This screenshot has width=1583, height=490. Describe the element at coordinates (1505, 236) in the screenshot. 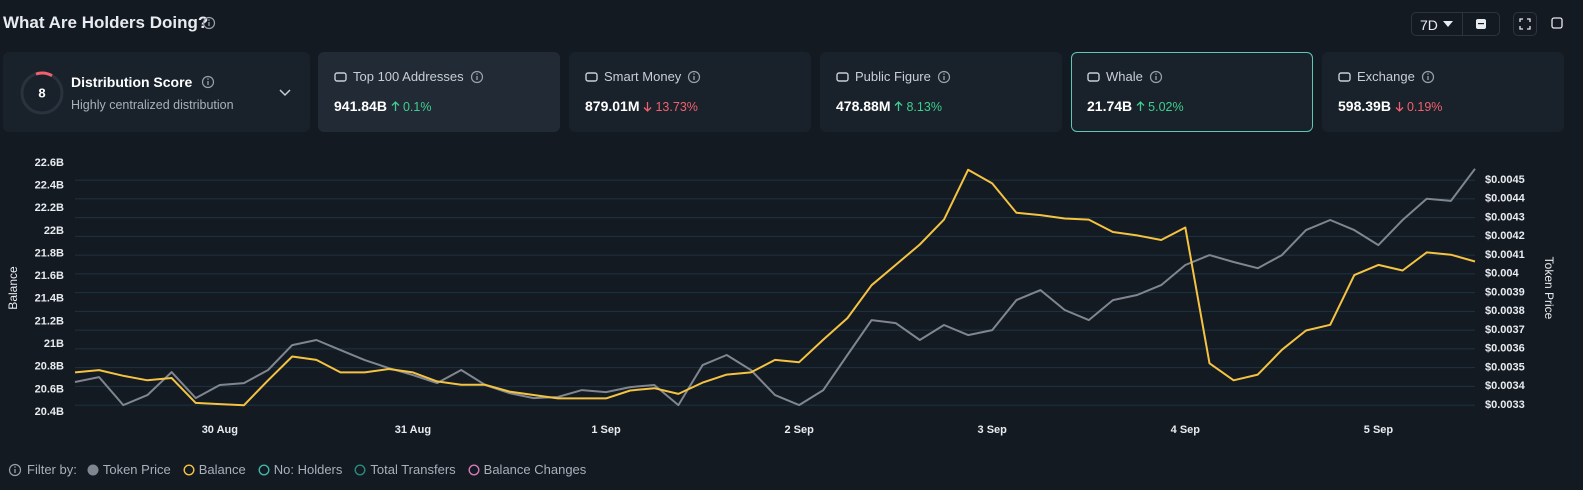

I see `y2-tick-label: $0.0042` at that location.